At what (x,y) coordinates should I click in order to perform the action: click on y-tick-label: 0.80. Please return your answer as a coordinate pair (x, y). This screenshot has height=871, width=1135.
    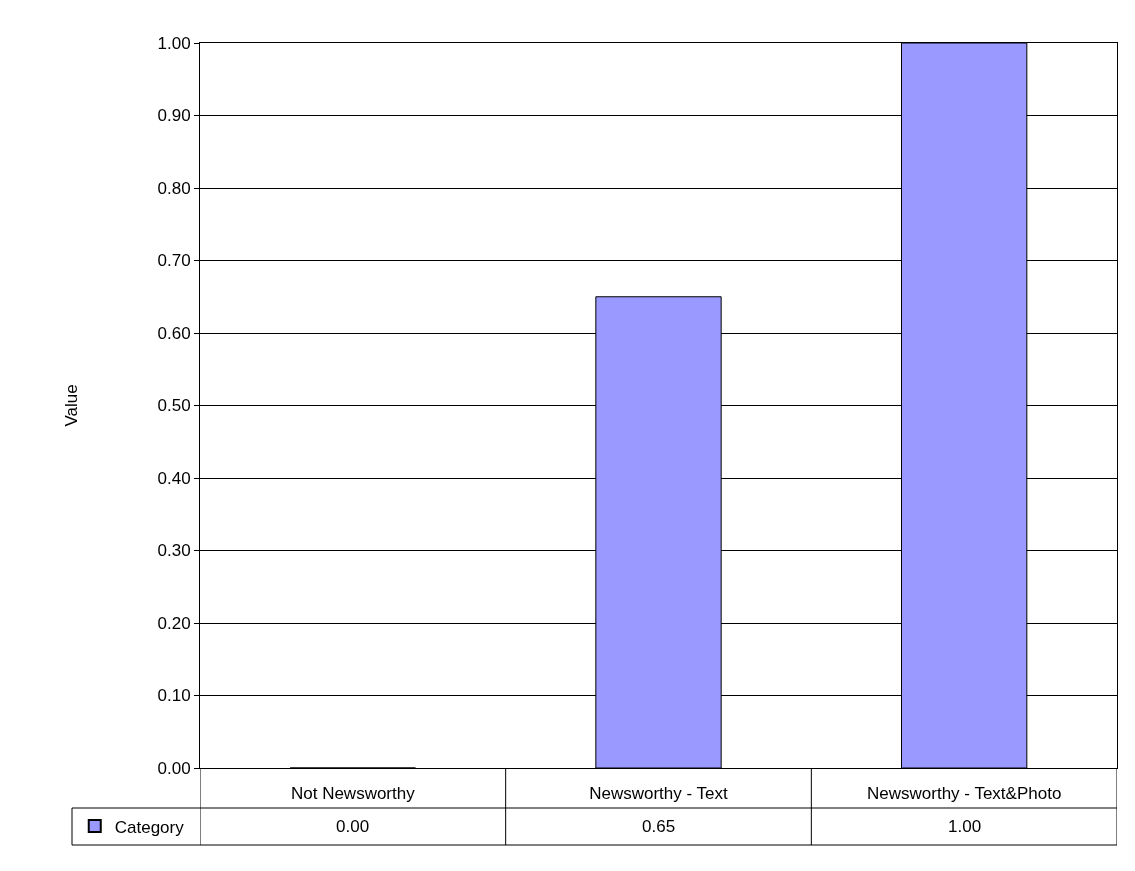
    Looking at the image, I should click on (174, 188).